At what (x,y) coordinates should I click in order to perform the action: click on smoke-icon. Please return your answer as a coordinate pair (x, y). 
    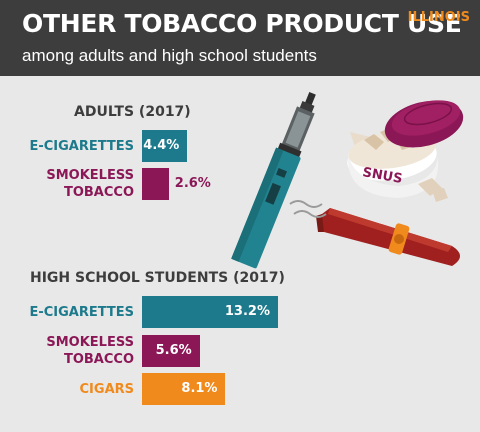
    Looking at the image, I should click on (308, 209).